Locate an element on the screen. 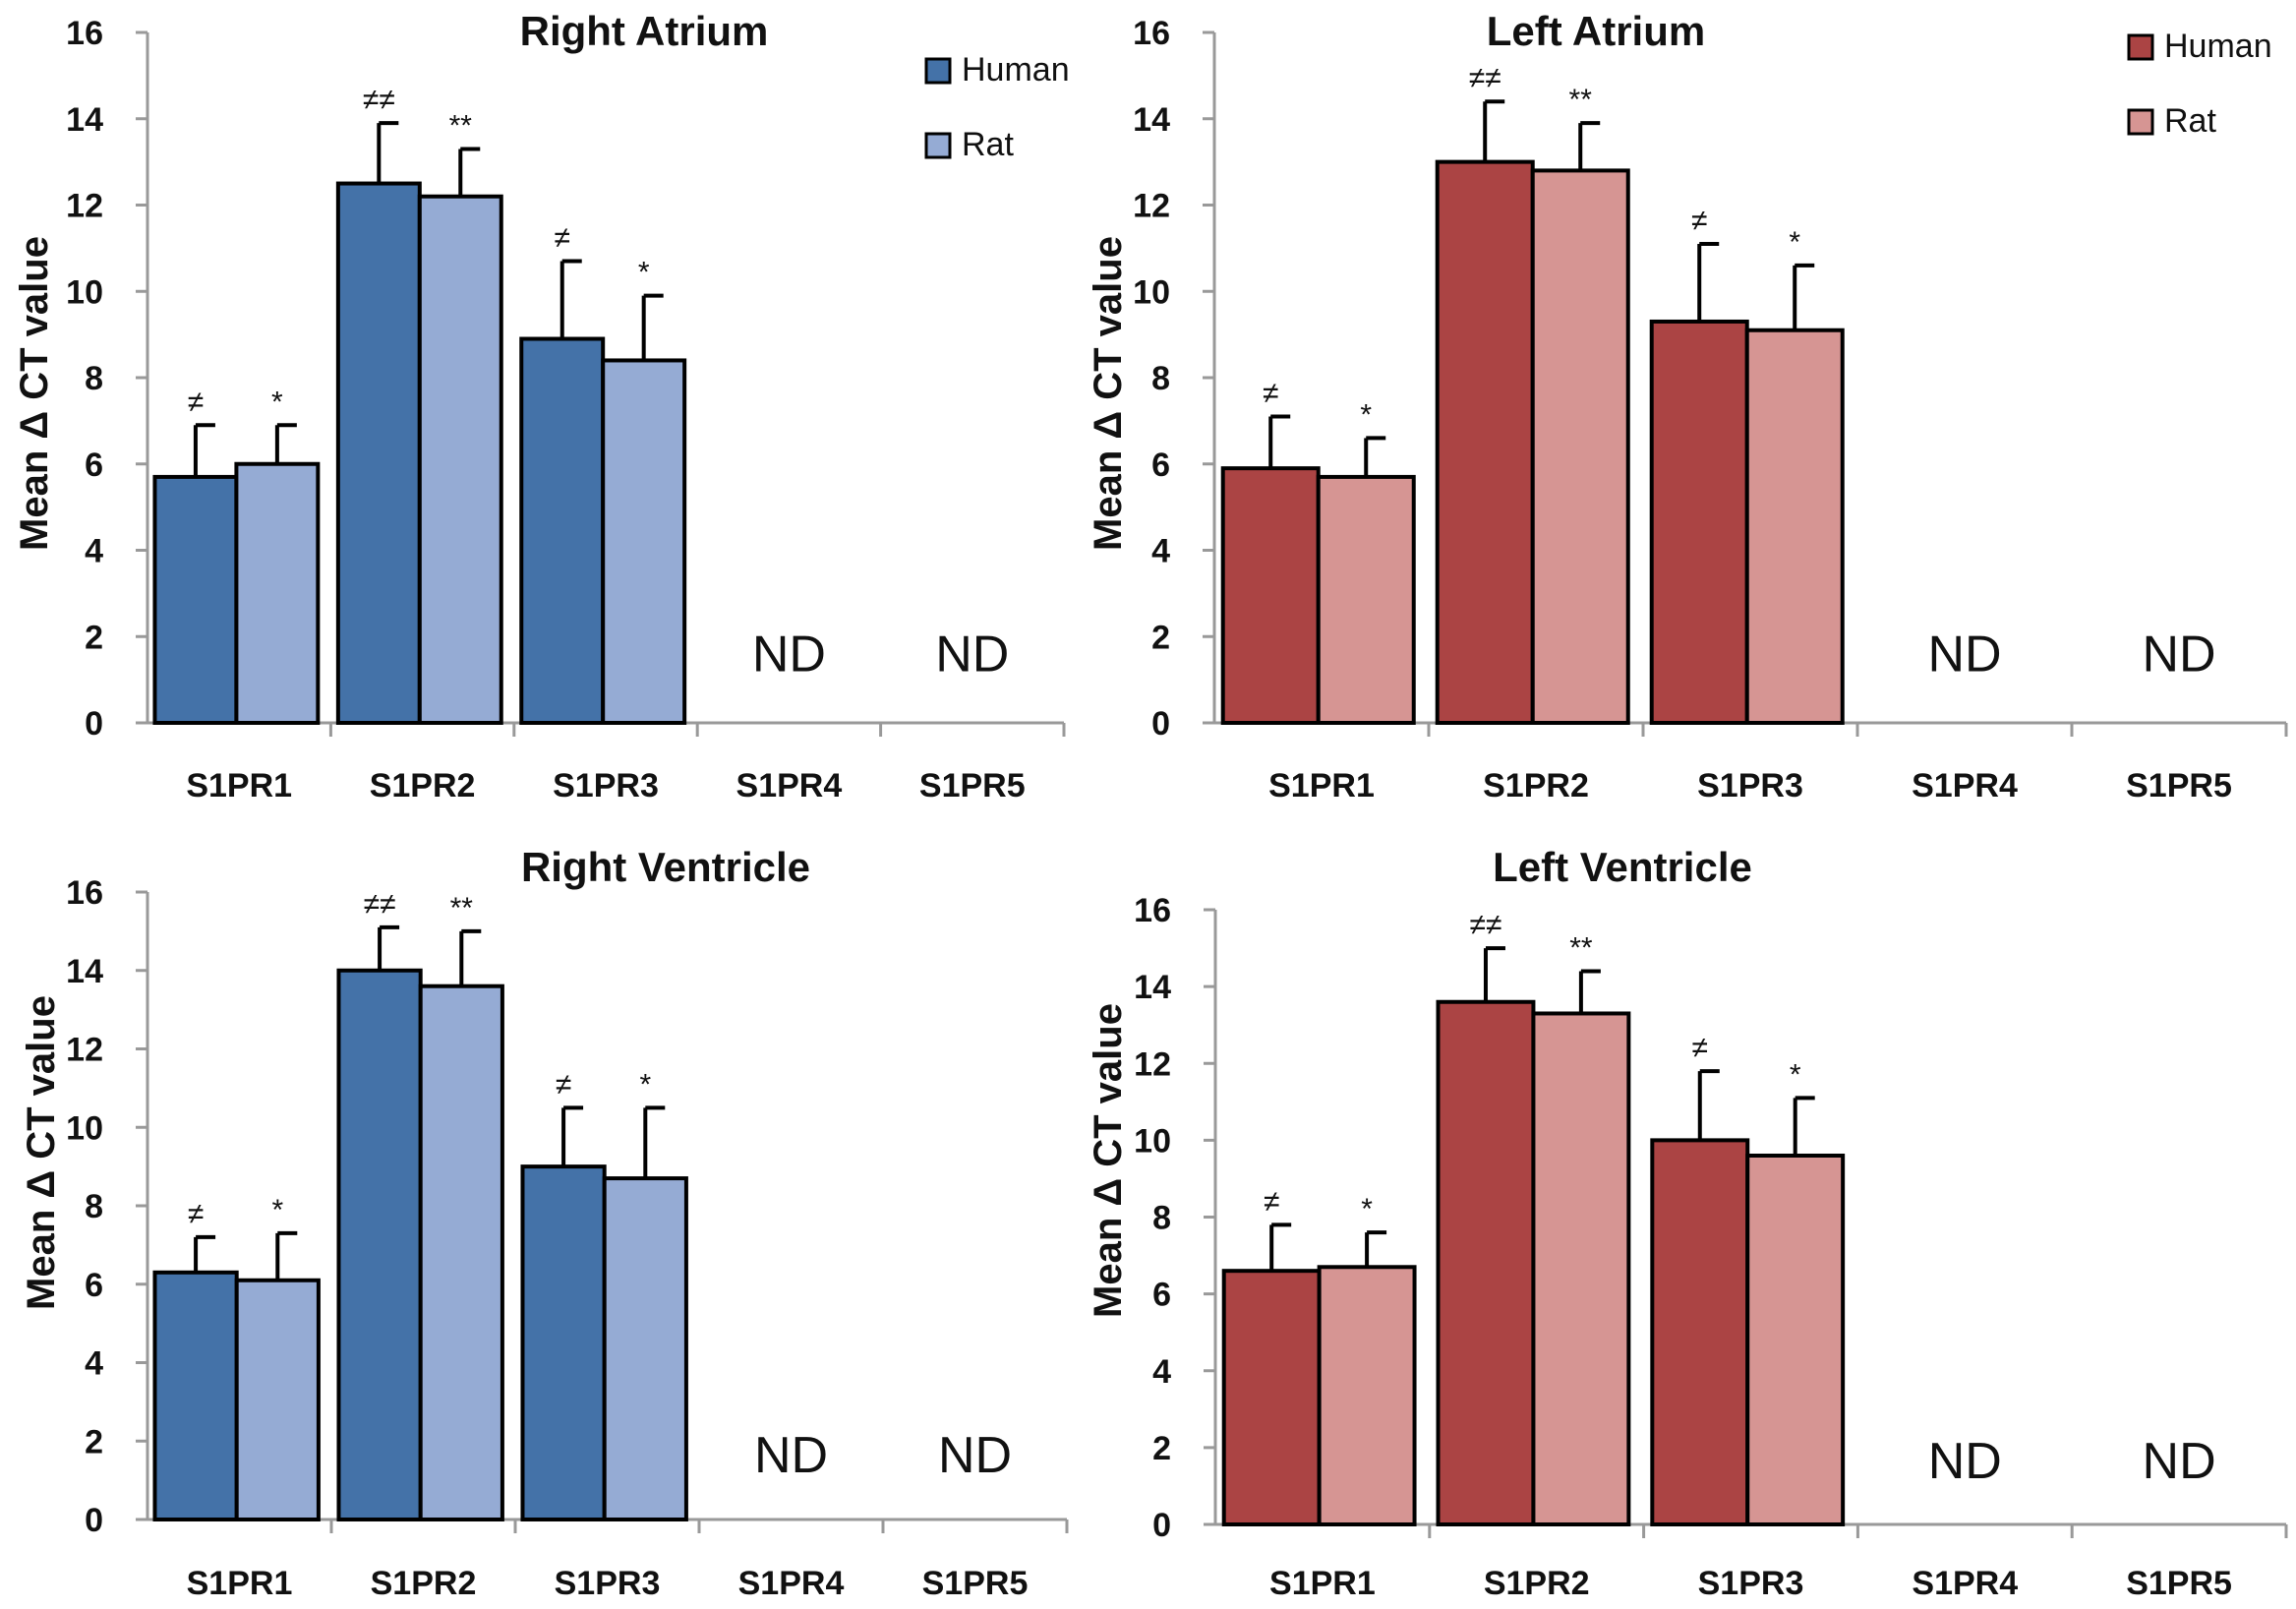 The width and height of the screenshot is (2296, 1609). y-tick-label: 8 is located at coordinates (1160, 379).